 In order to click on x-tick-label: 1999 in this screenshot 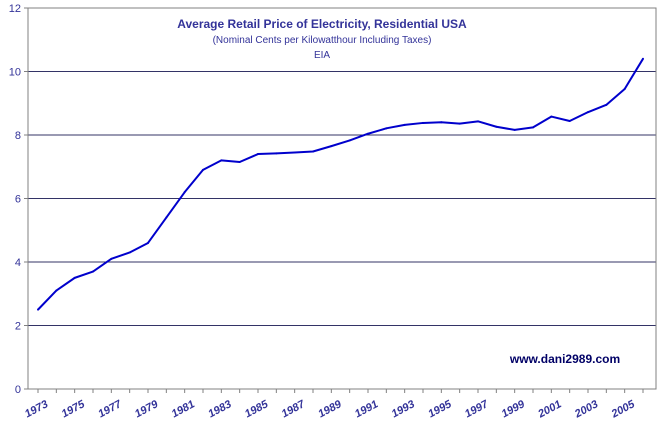, I will do `click(514, 409)`.